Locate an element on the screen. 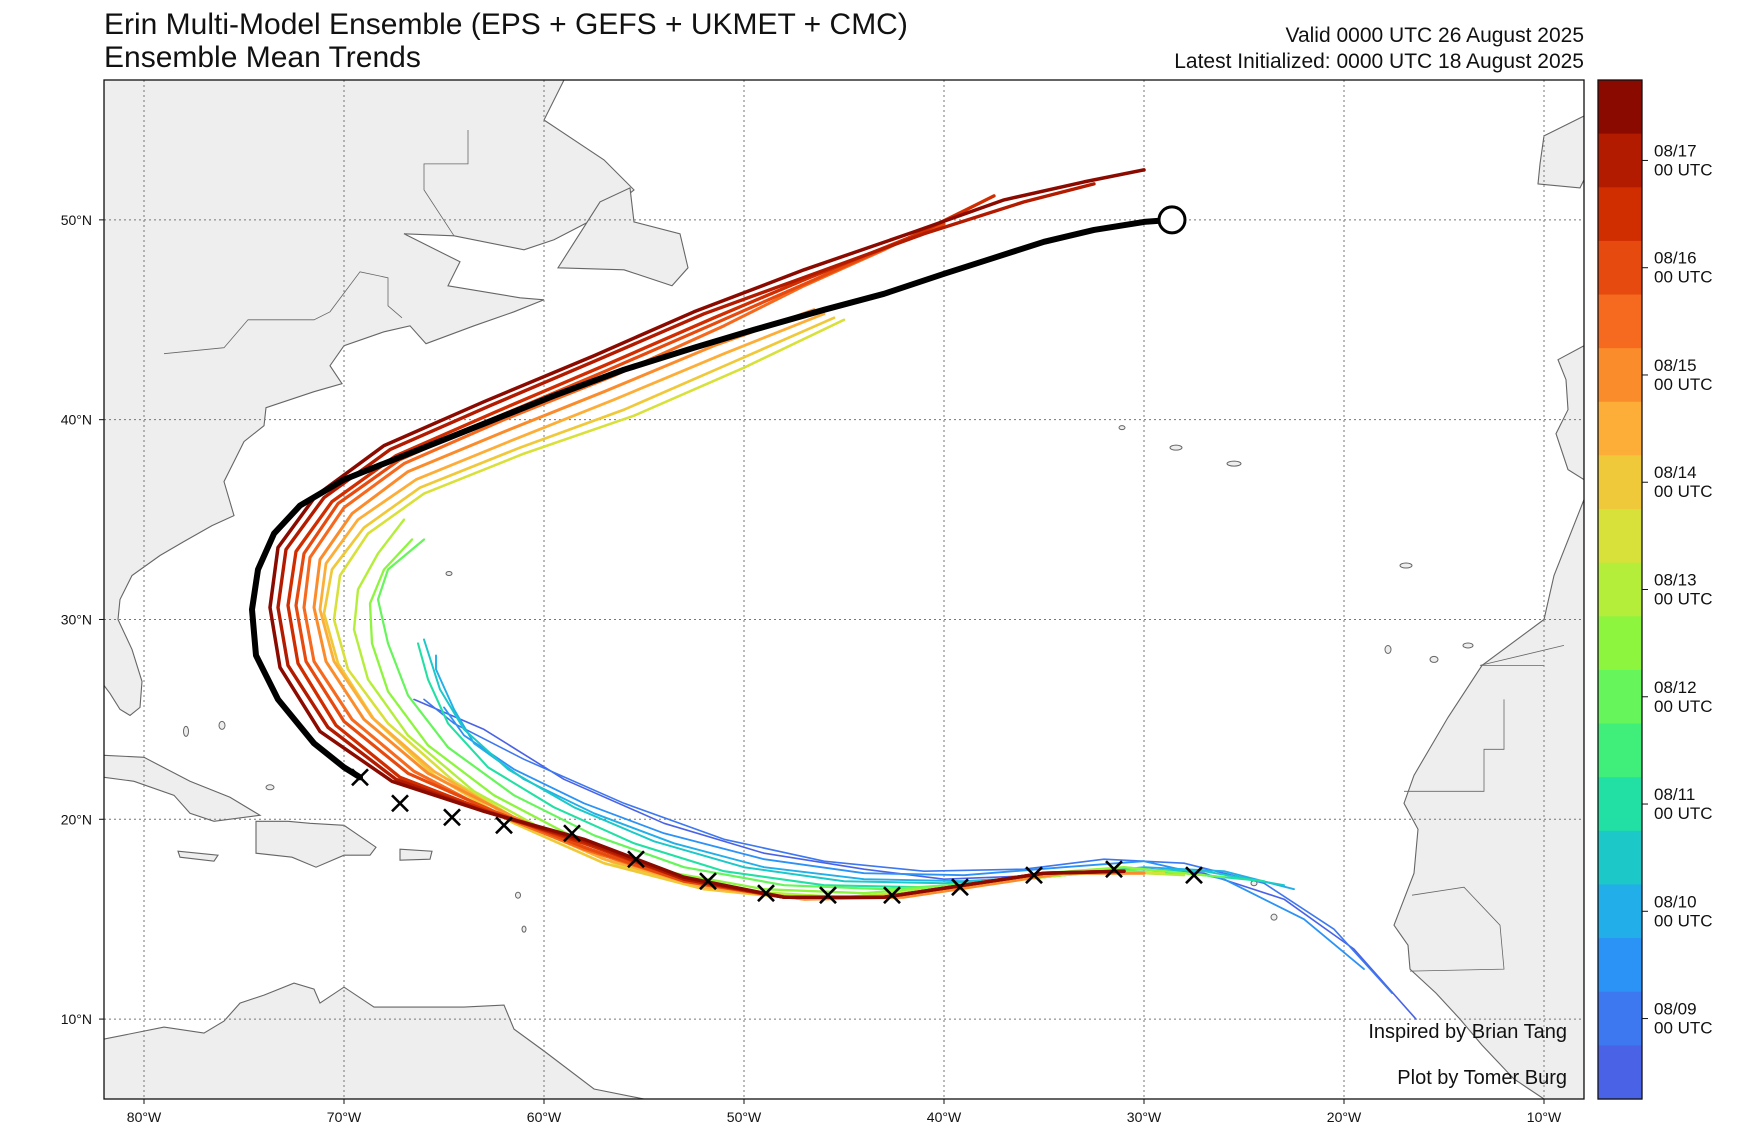 The image size is (1750, 1125). current-position-layer is located at coordinates (1172, 220).